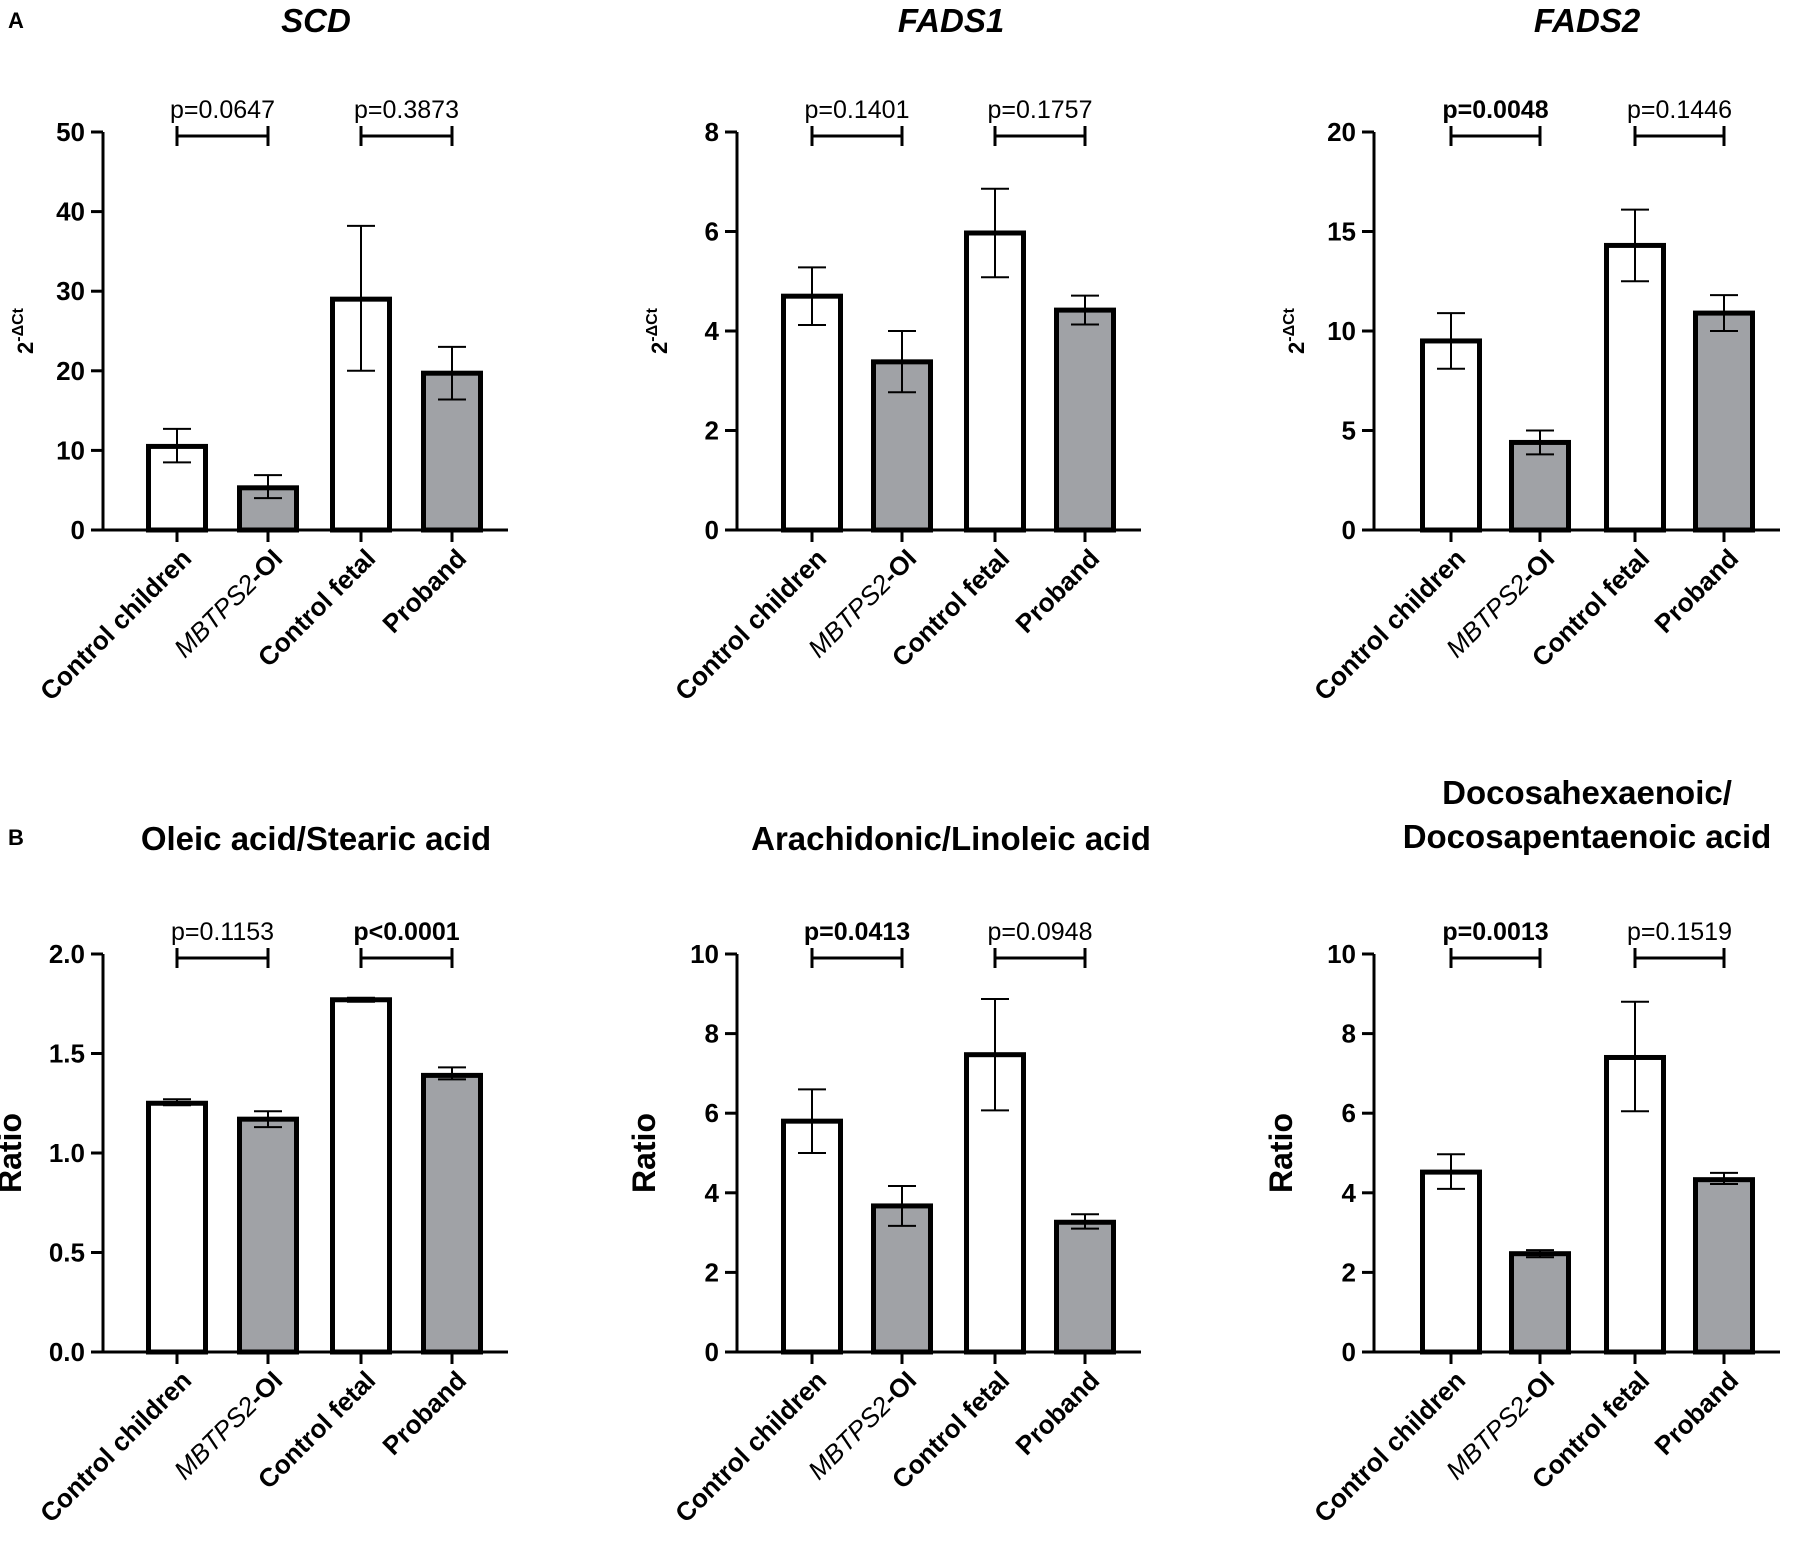 This screenshot has height=1554, width=1803. Describe the element at coordinates (857, 110) in the screenshot. I see `p-value-label: p=0.1401` at that location.